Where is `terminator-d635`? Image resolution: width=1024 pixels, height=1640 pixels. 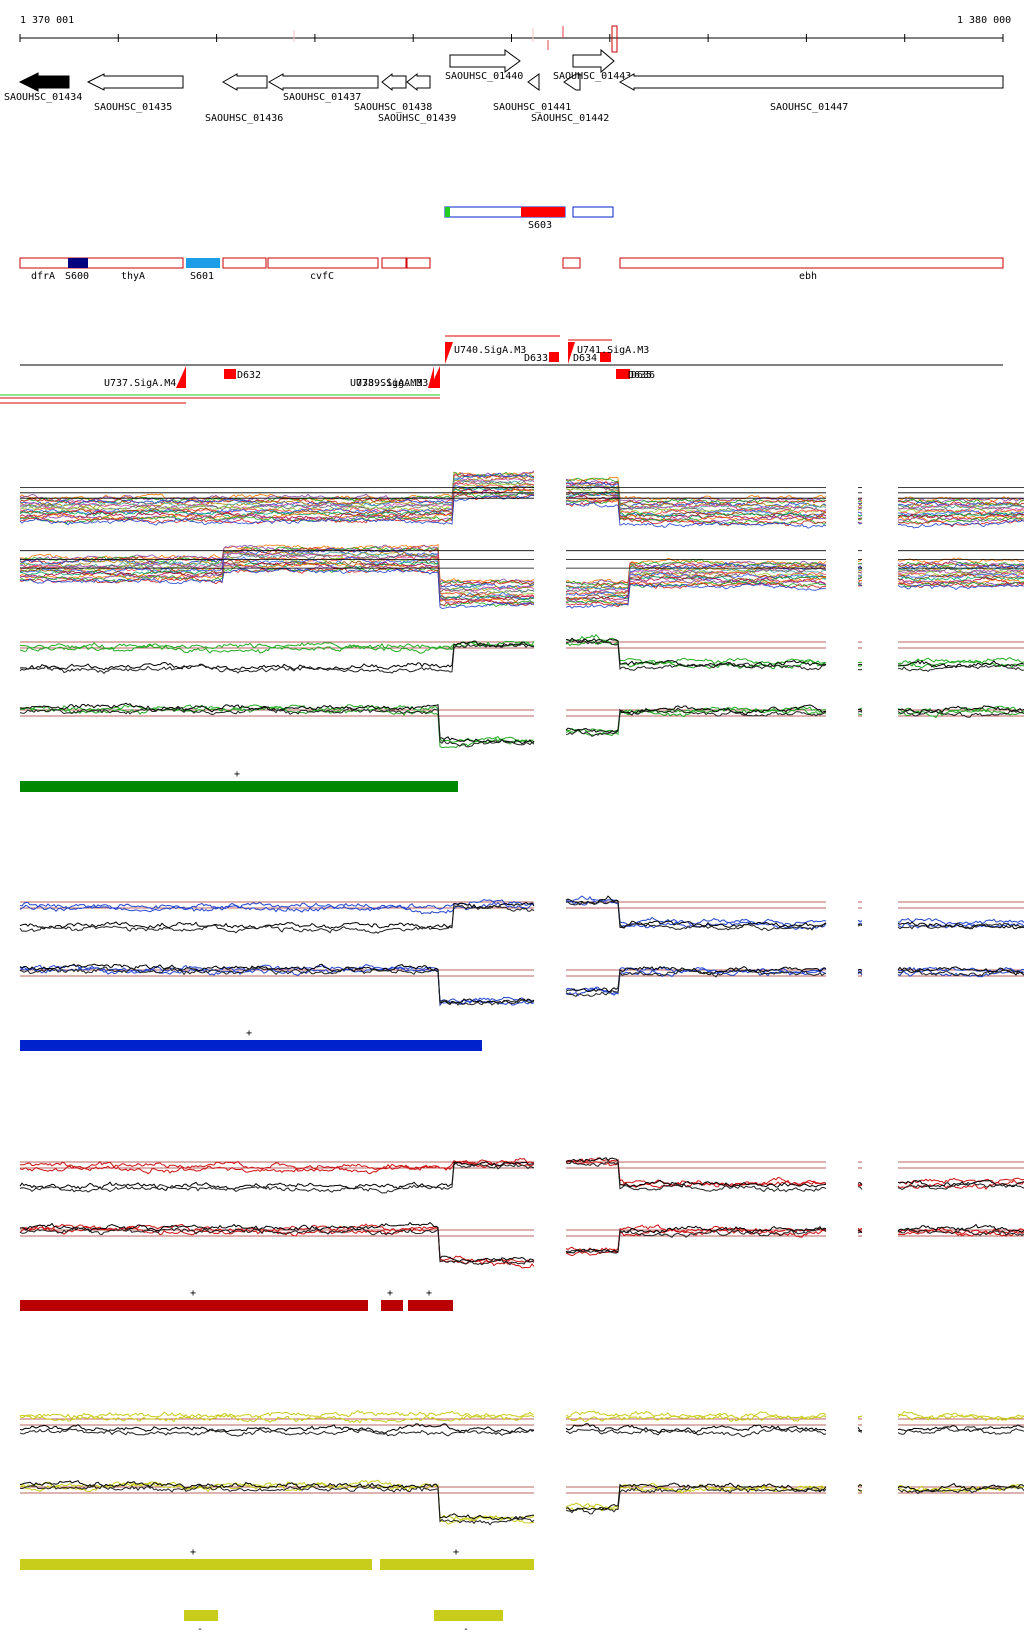
terminator-d635 is located at coordinates (623, 374).